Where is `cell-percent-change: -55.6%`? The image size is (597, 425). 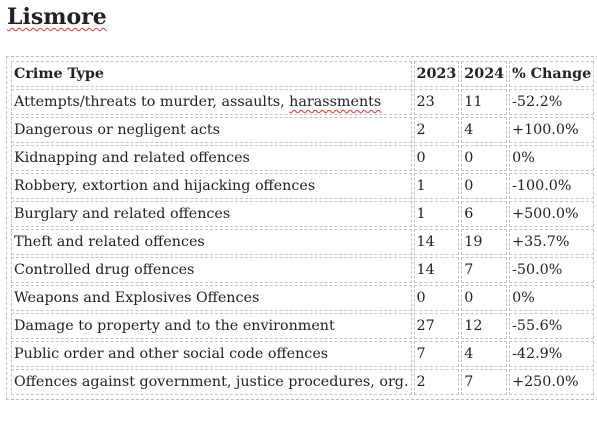
cell-percent-change: -55.6% is located at coordinates (552, 326).